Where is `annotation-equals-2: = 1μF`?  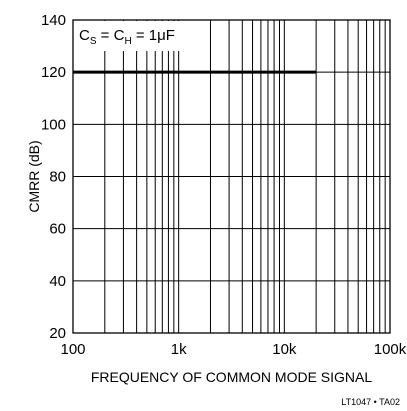
annotation-equals-2: = 1μF is located at coordinates (153, 35).